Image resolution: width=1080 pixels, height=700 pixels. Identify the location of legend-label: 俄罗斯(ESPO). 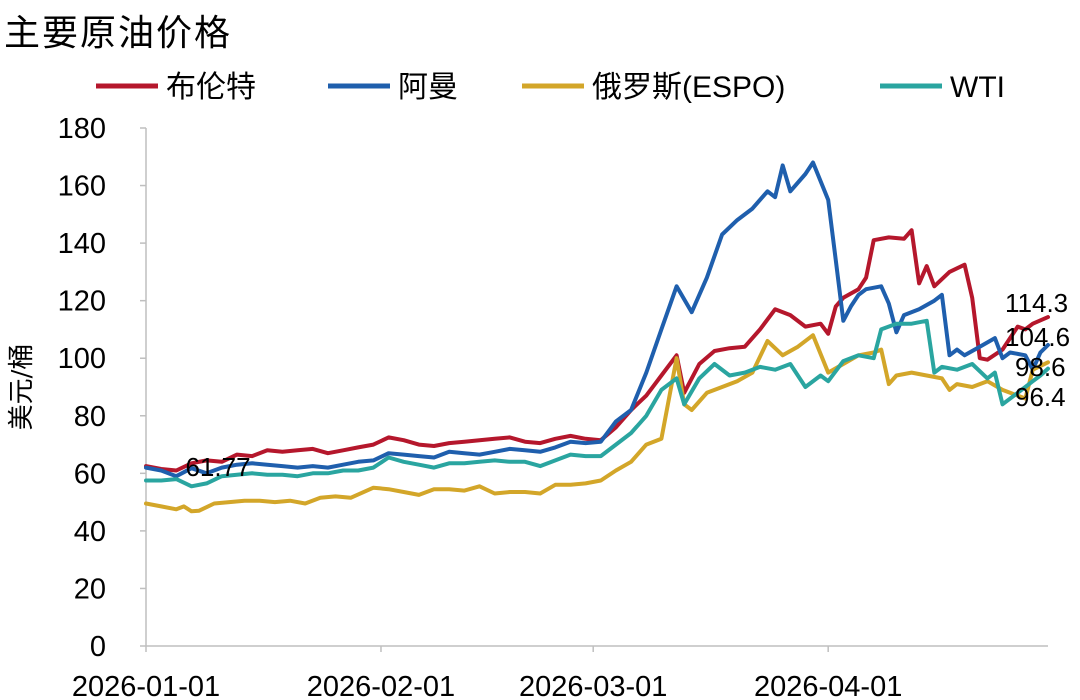
(688, 87).